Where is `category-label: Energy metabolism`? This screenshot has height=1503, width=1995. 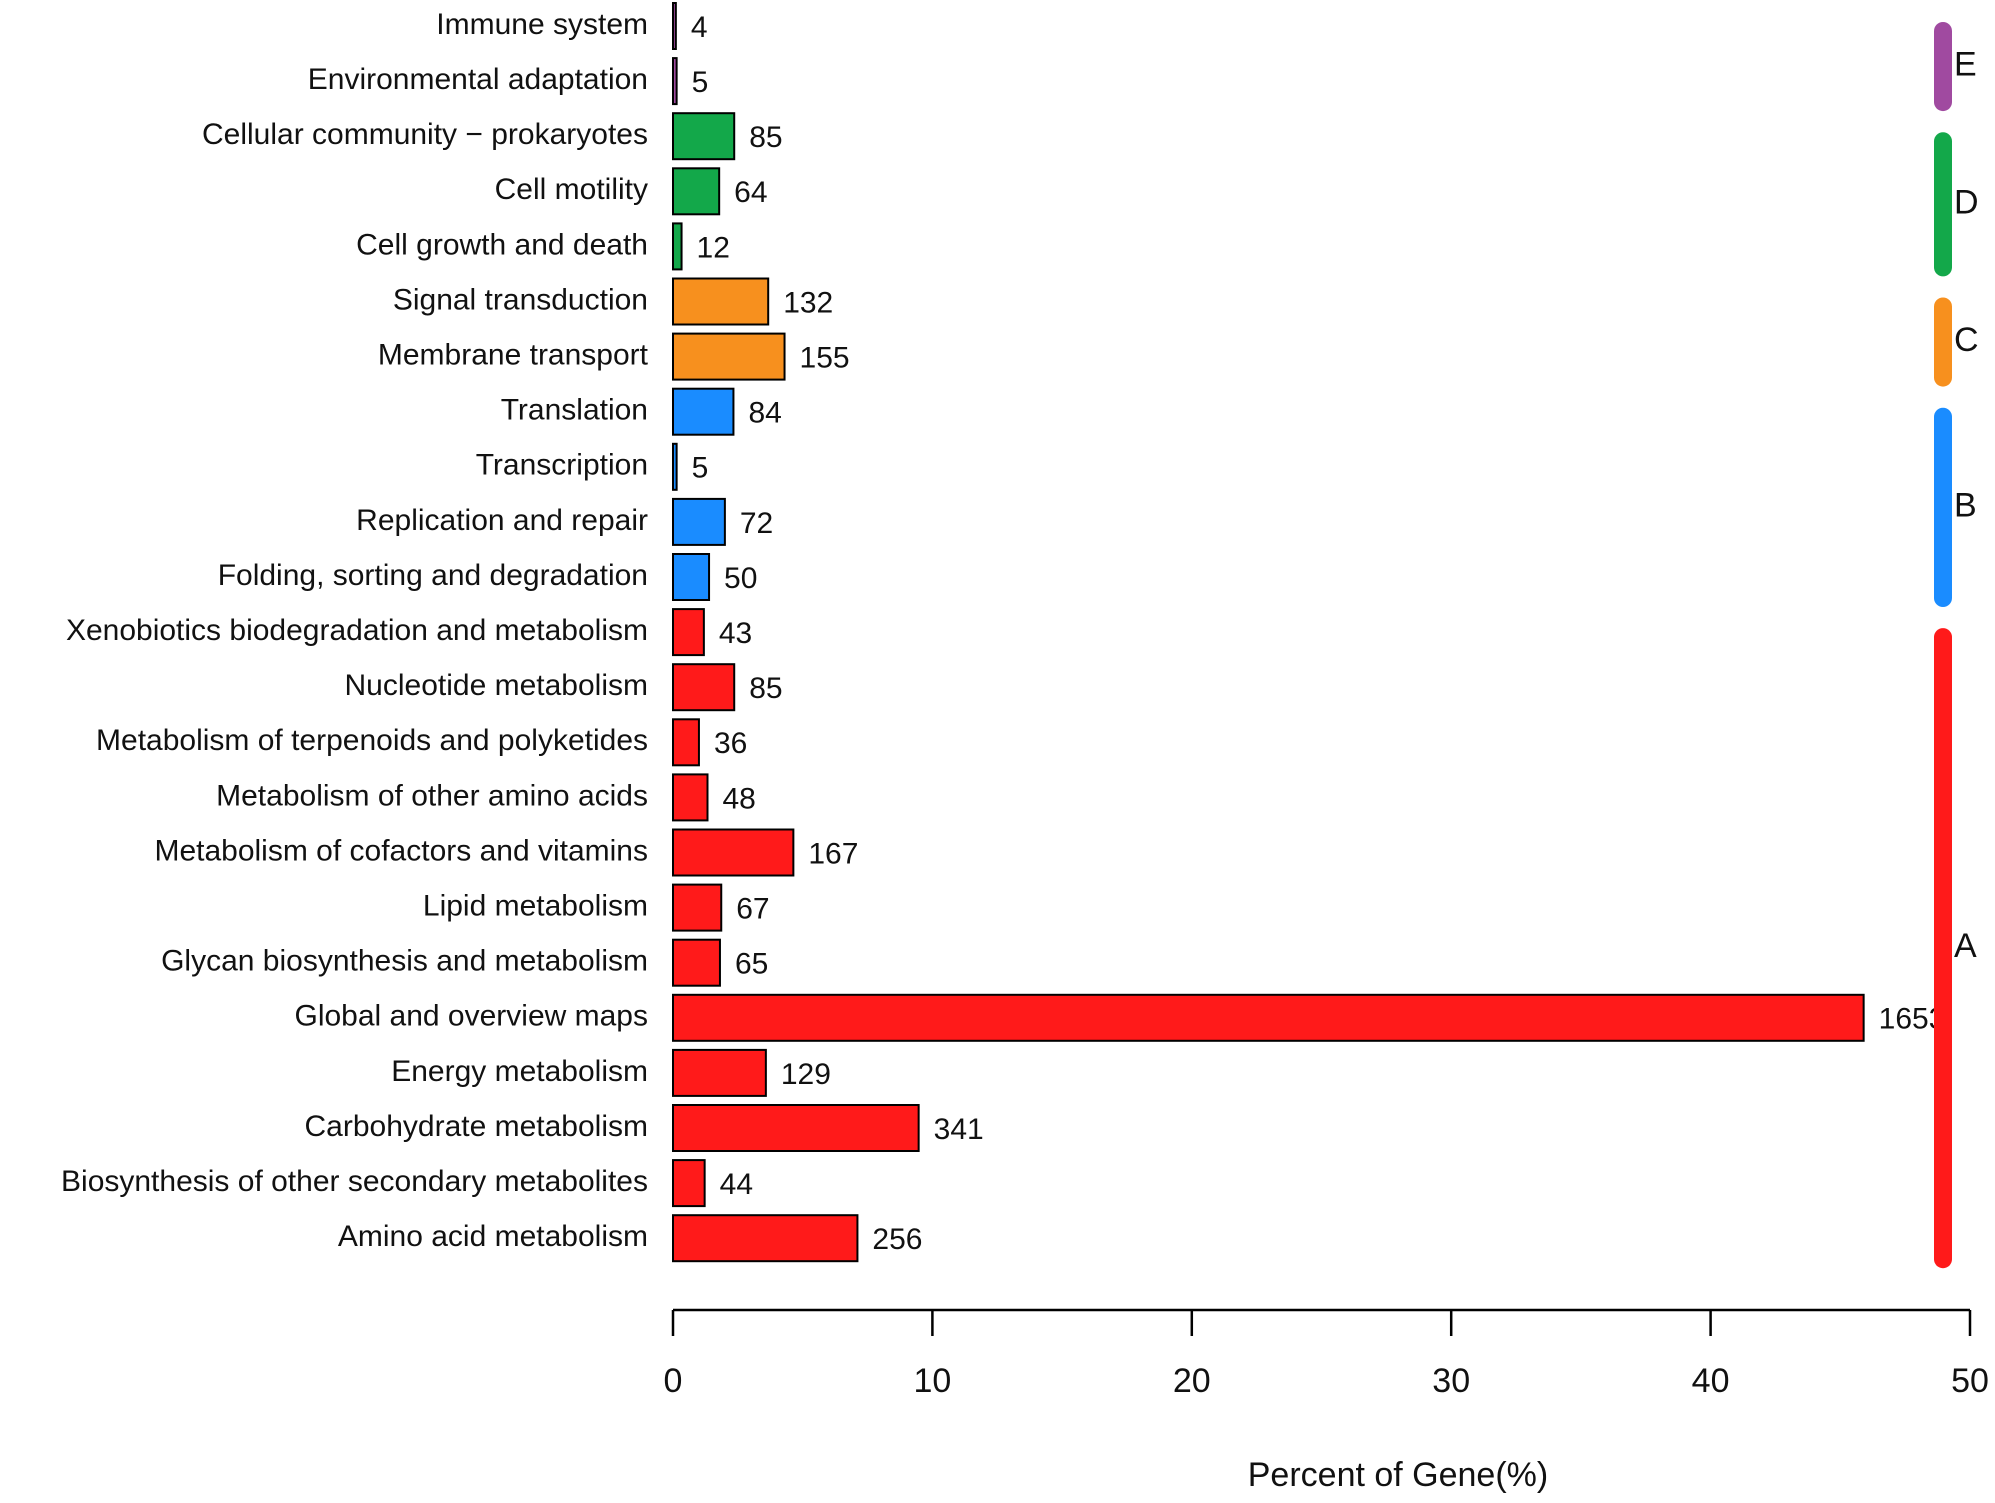
category-label: Energy metabolism is located at coordinates (519, 1071).